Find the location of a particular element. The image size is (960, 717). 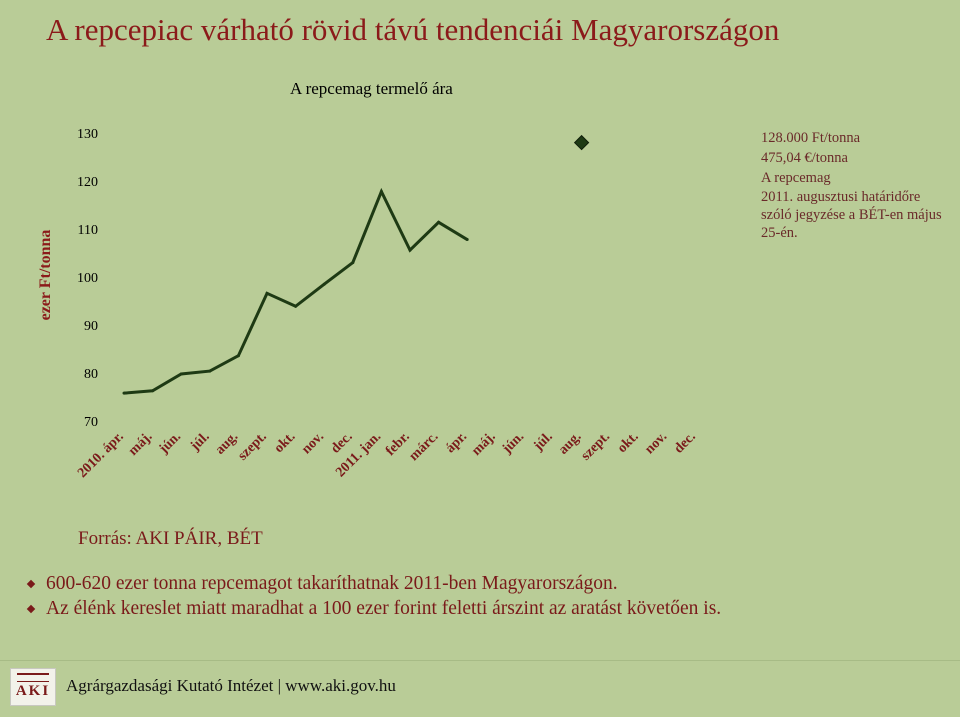

aki-logo: AKI is located at coordinates (33, 687).